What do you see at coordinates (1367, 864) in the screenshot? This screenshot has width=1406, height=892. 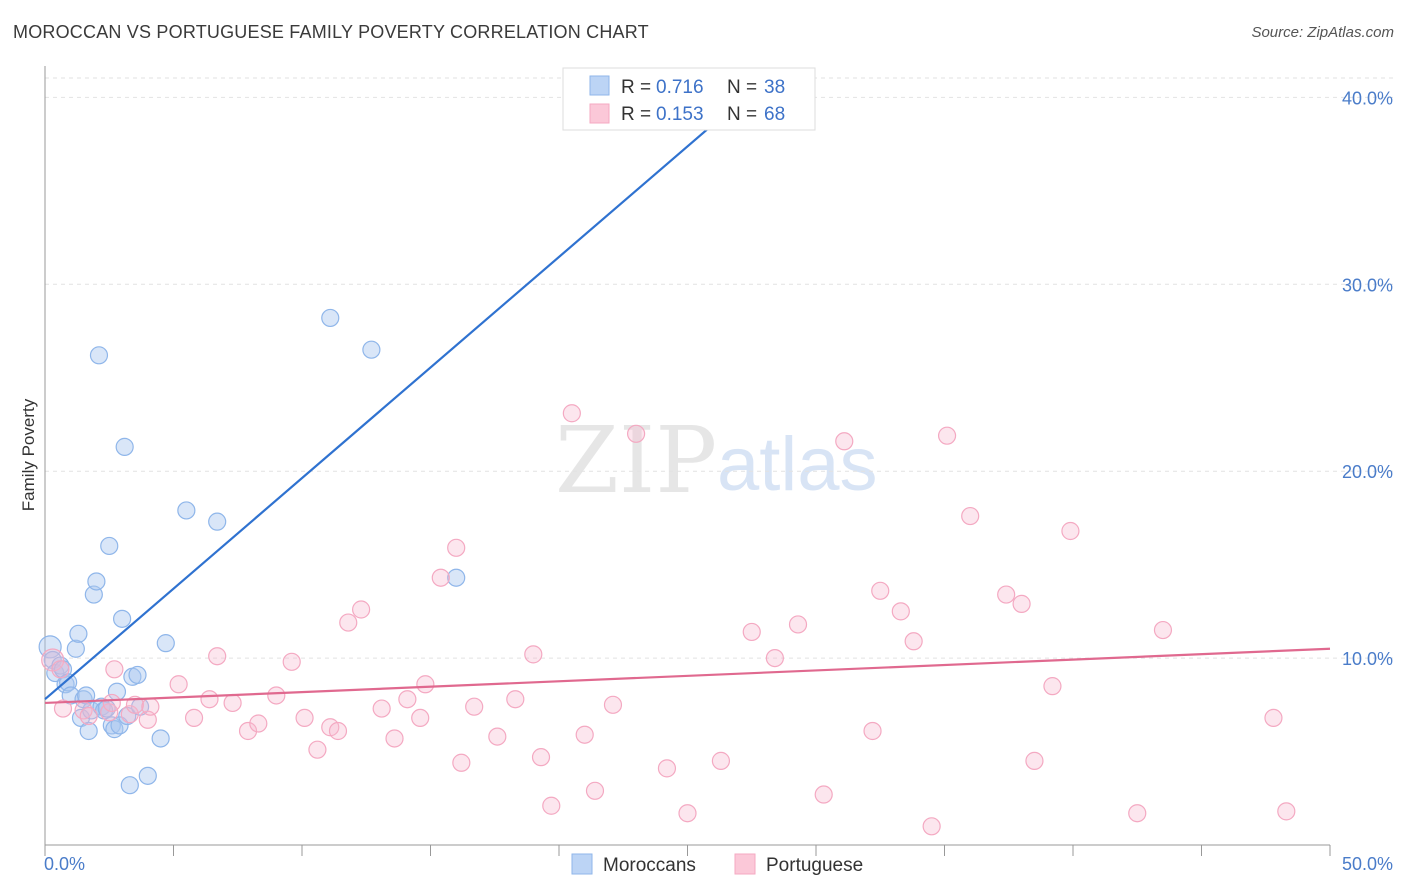 I see `x-tick-label-max: 50.0%` at bounding box center [1367, 864].